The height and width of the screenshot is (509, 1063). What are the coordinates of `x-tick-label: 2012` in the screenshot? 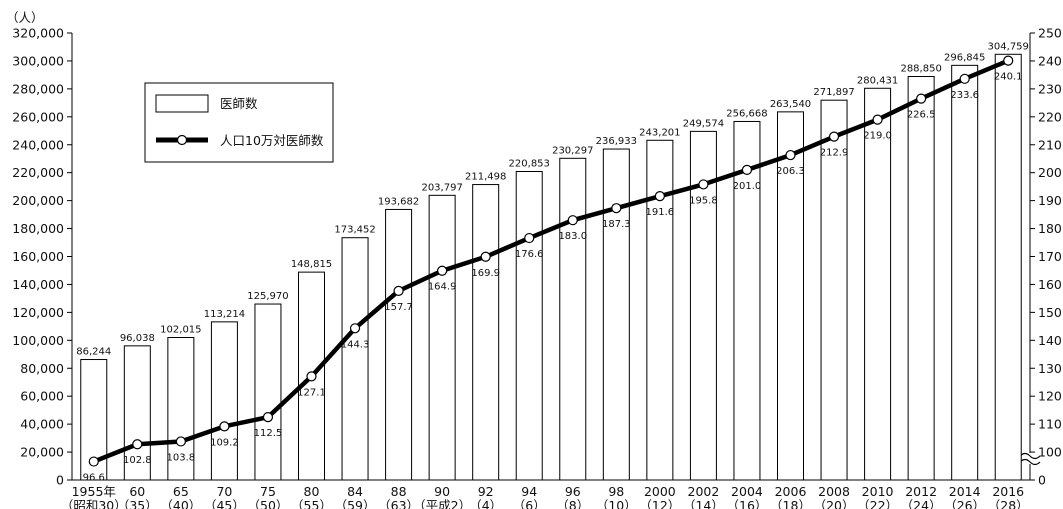 It's located at (921, 491).